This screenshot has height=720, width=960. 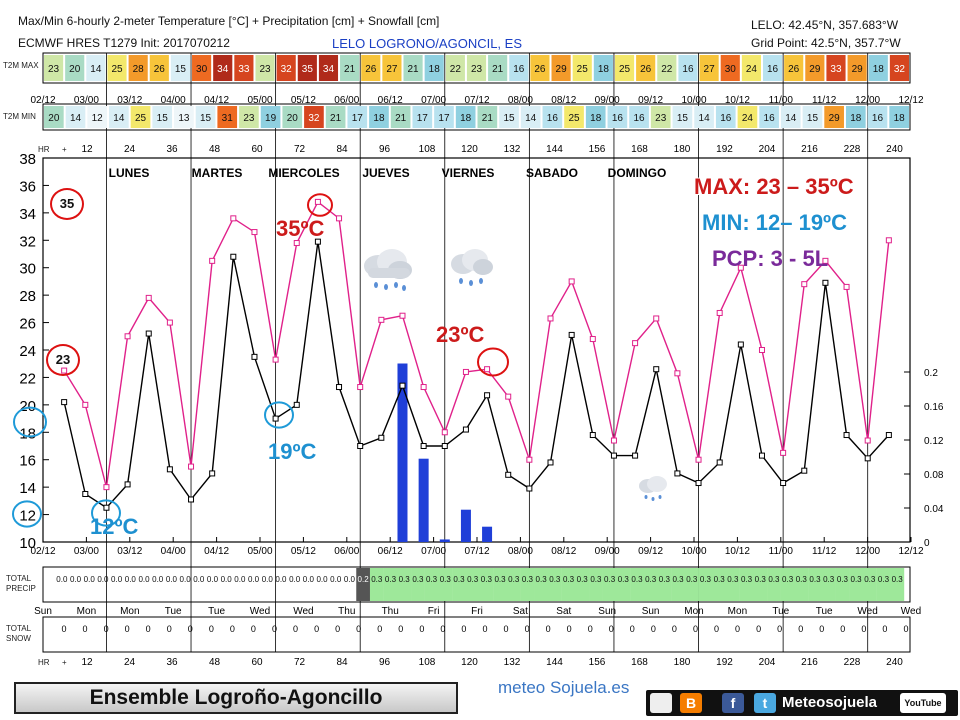 I want to click on y-tick-label: 36, so click(x=27, y=186).